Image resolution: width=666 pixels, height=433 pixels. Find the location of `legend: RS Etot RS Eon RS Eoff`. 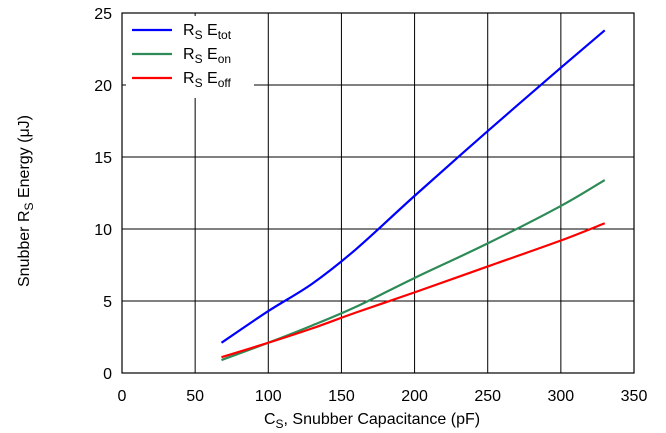

legend: RS Etot RS Eon RS Eoff is located at coordinates (190, 57).